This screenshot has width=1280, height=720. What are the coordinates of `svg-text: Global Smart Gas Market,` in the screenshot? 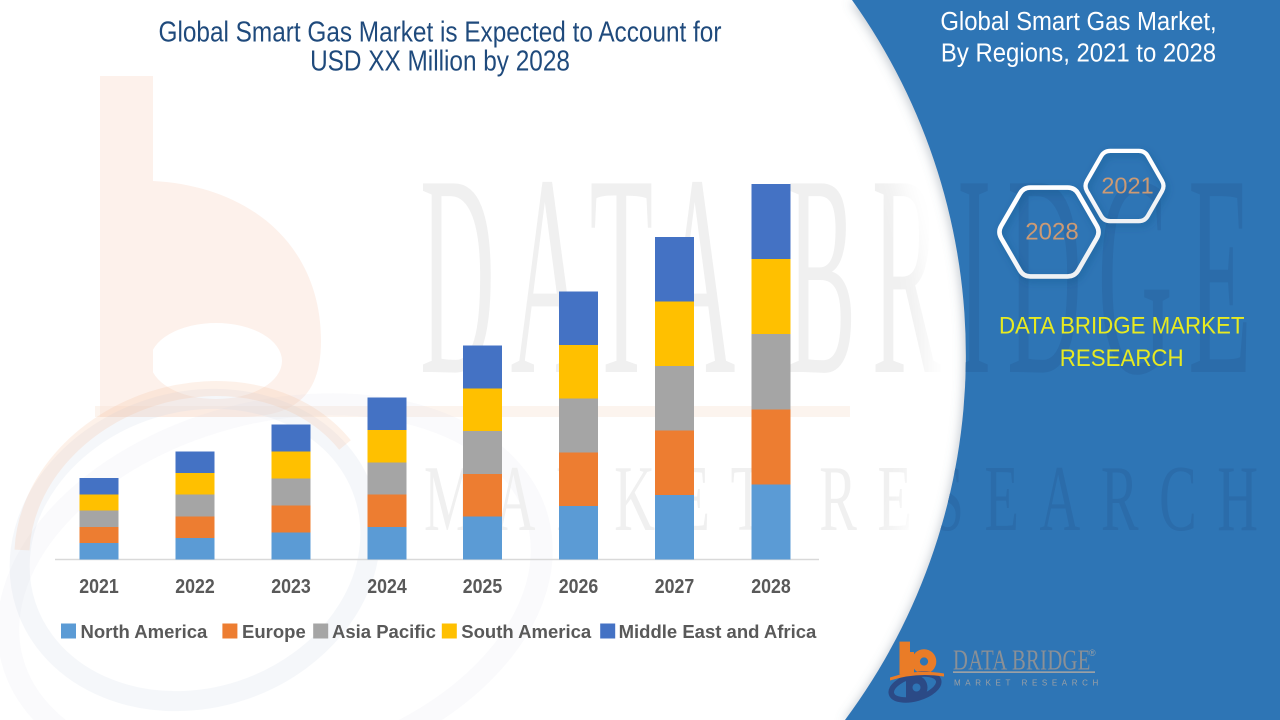 It's located at (1078, 21).